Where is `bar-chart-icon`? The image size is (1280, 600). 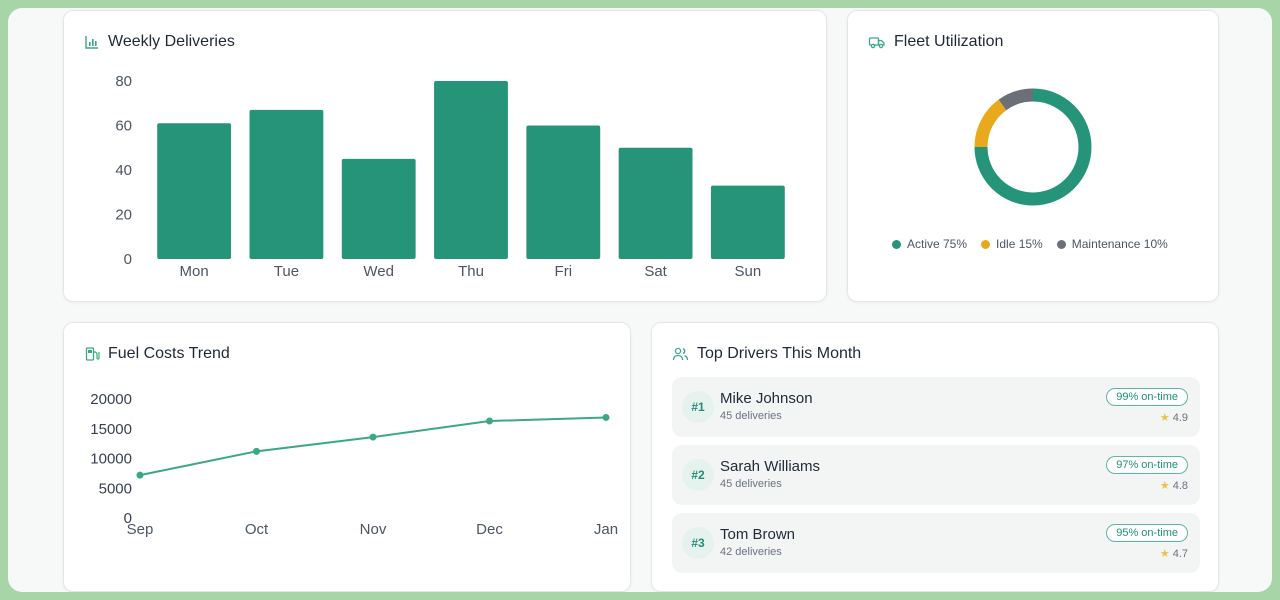 bar-chart-icon is located at coordinates (92, 42).